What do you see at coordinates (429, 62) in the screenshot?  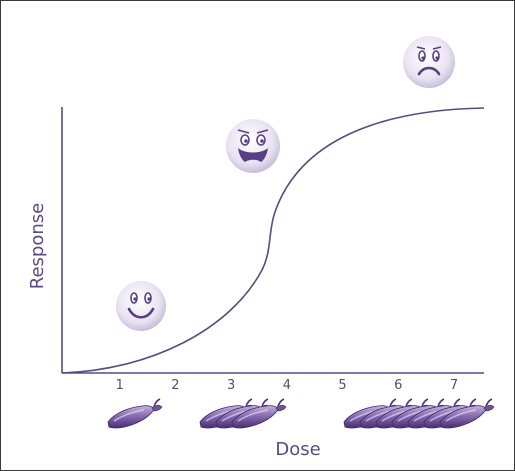 I see `sad-face-icon` at bounding box center [429, 62].